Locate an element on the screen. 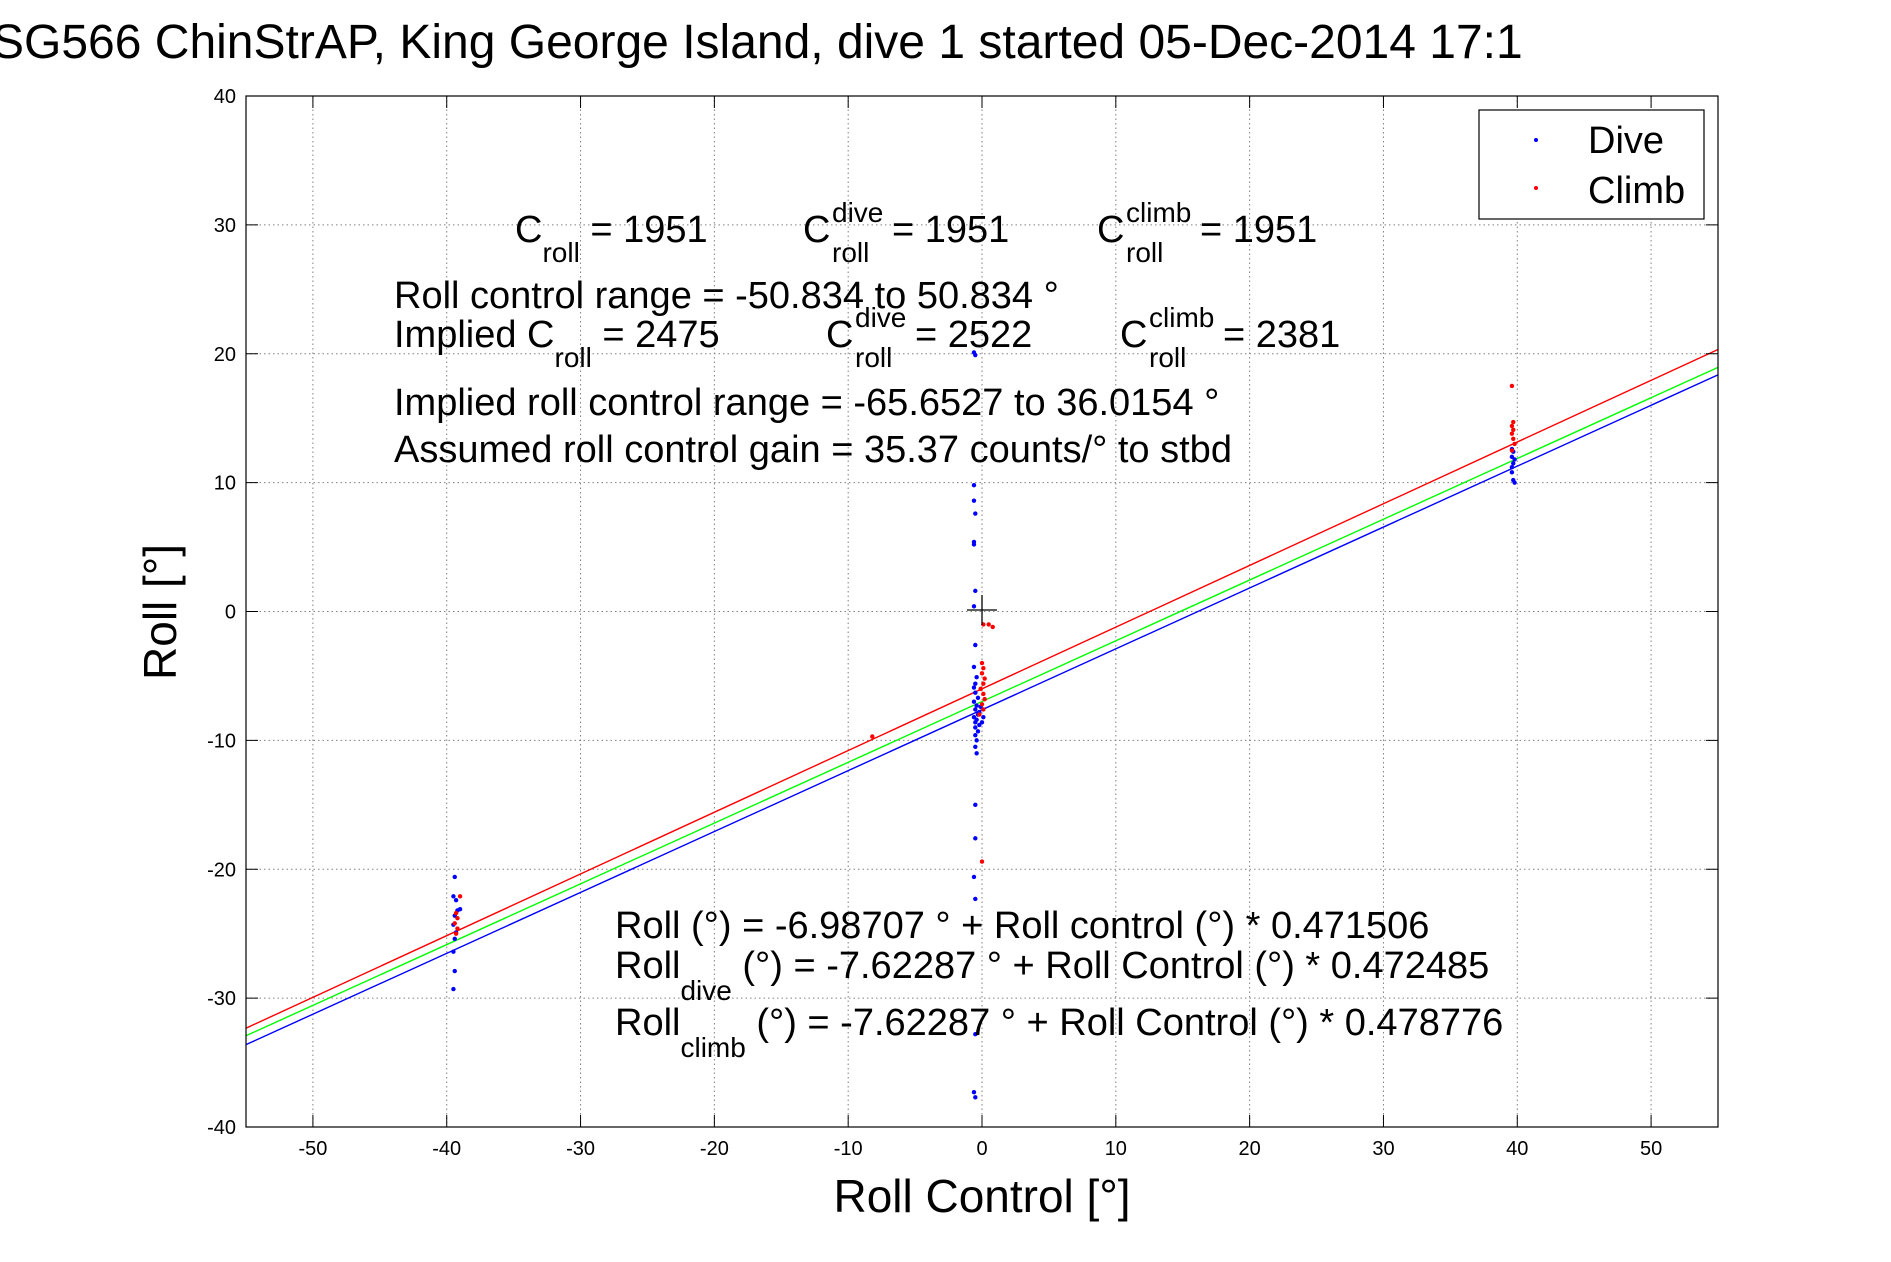 The image size is (1891, 1262). x-tick-label: -10 is located at coordinates (848, 1149).